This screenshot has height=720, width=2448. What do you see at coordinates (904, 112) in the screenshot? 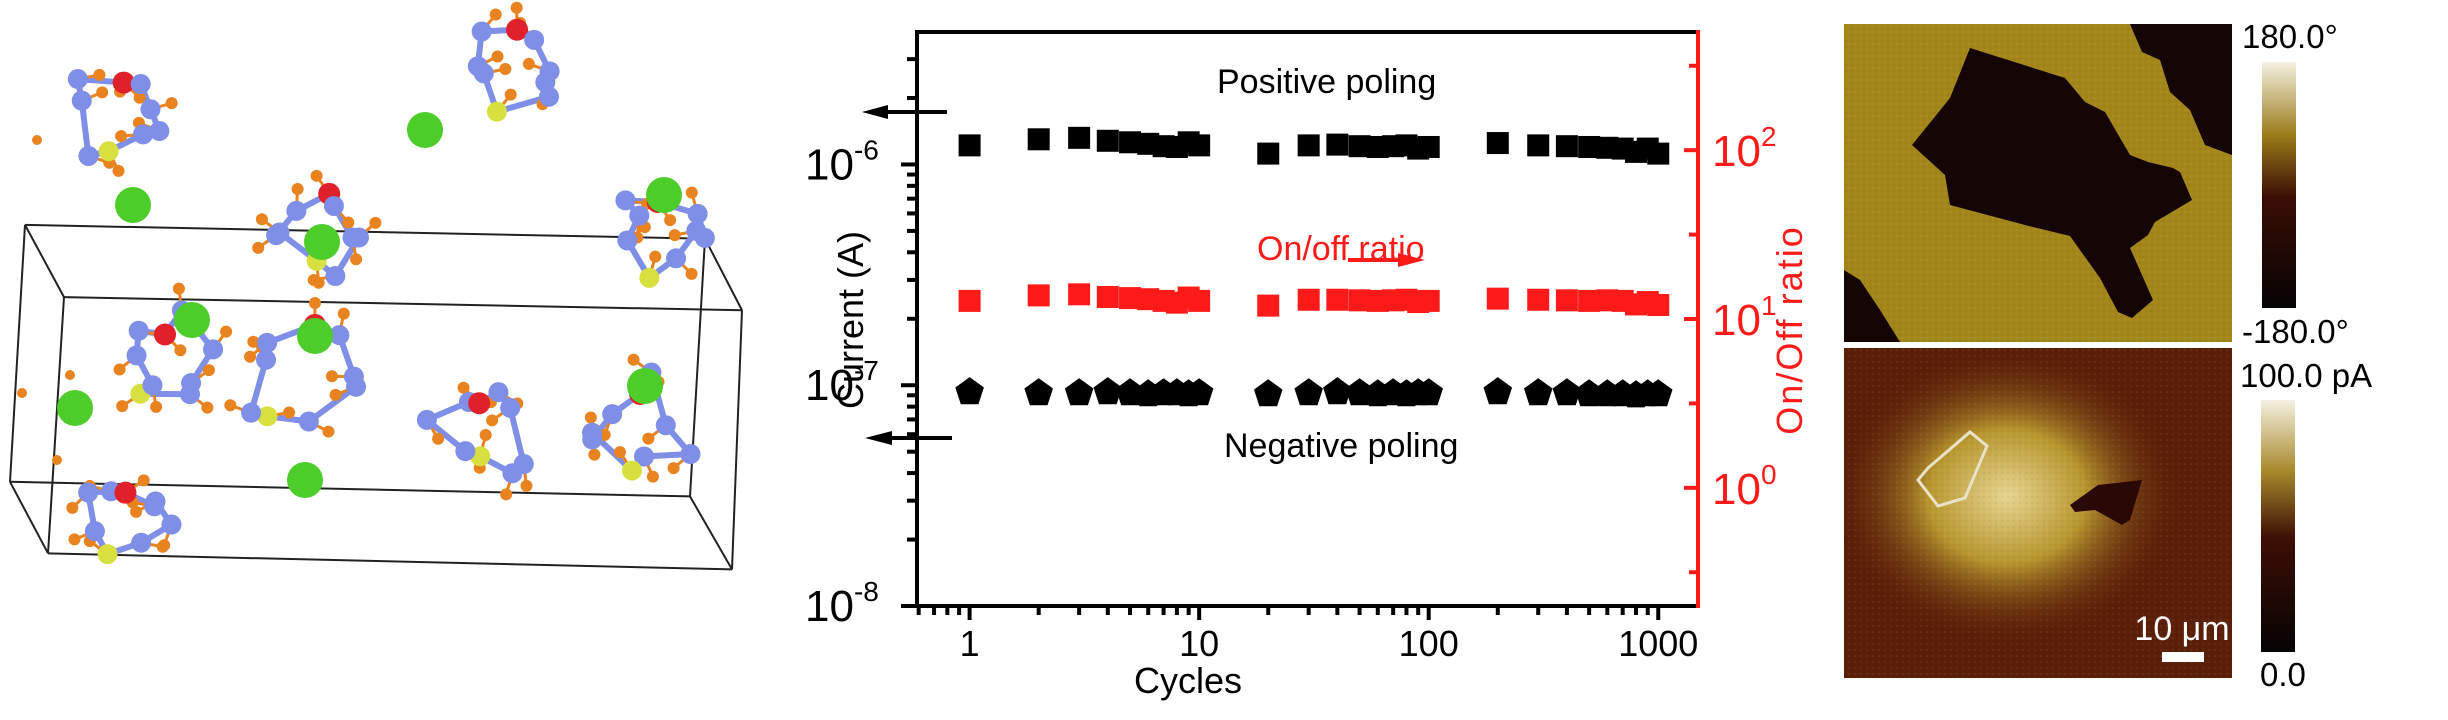
I see `arrow-positive-poling` at bounding box center [904, 112].